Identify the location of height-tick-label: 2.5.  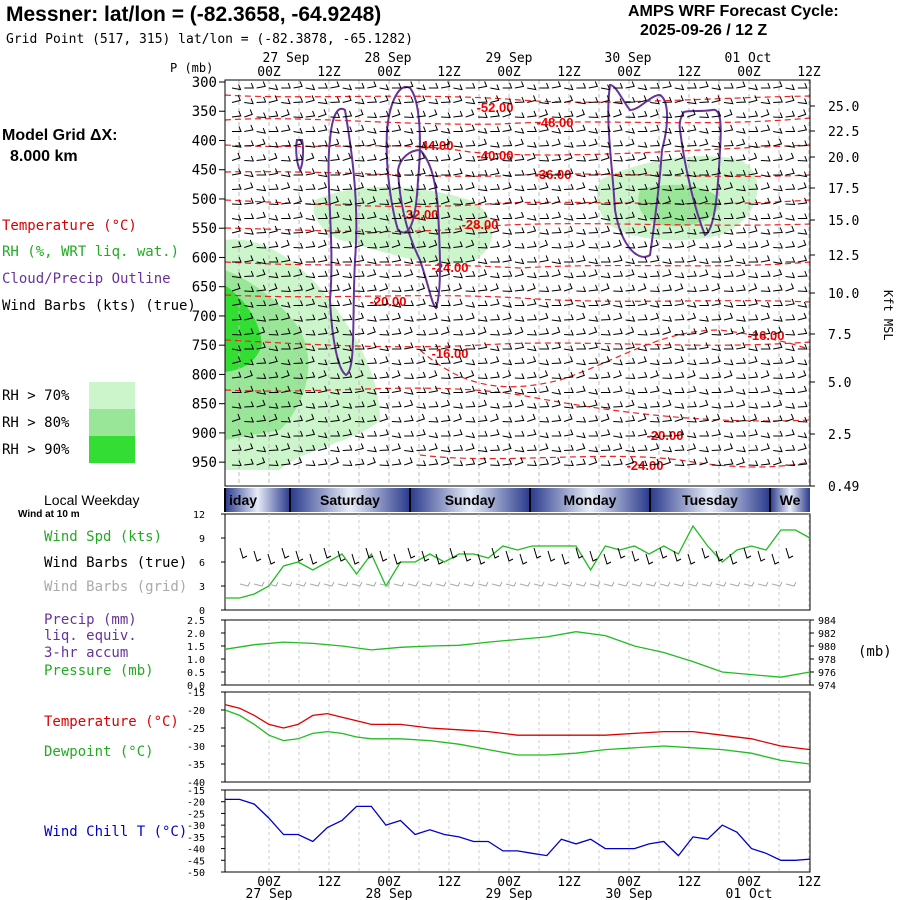
(839, 435).